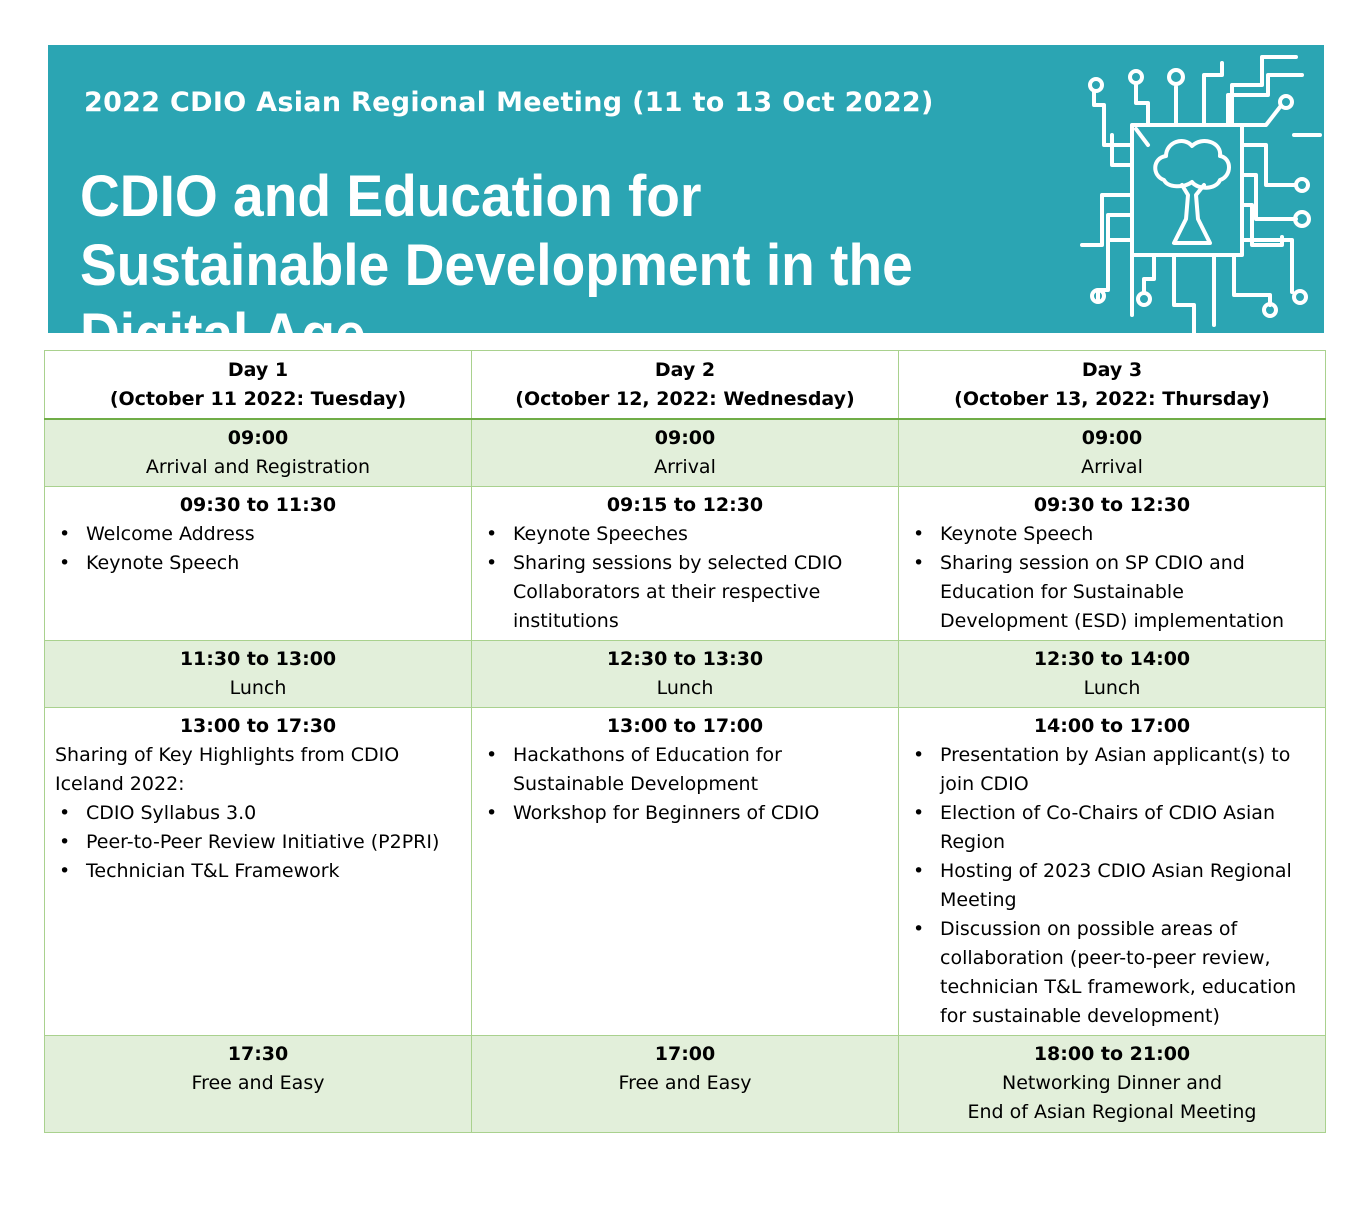 Image resolution: width=1370 pixels, height=1229 pixels. I want to click on session-list: Welcome Address Keynote Speech, so click(258, 549).